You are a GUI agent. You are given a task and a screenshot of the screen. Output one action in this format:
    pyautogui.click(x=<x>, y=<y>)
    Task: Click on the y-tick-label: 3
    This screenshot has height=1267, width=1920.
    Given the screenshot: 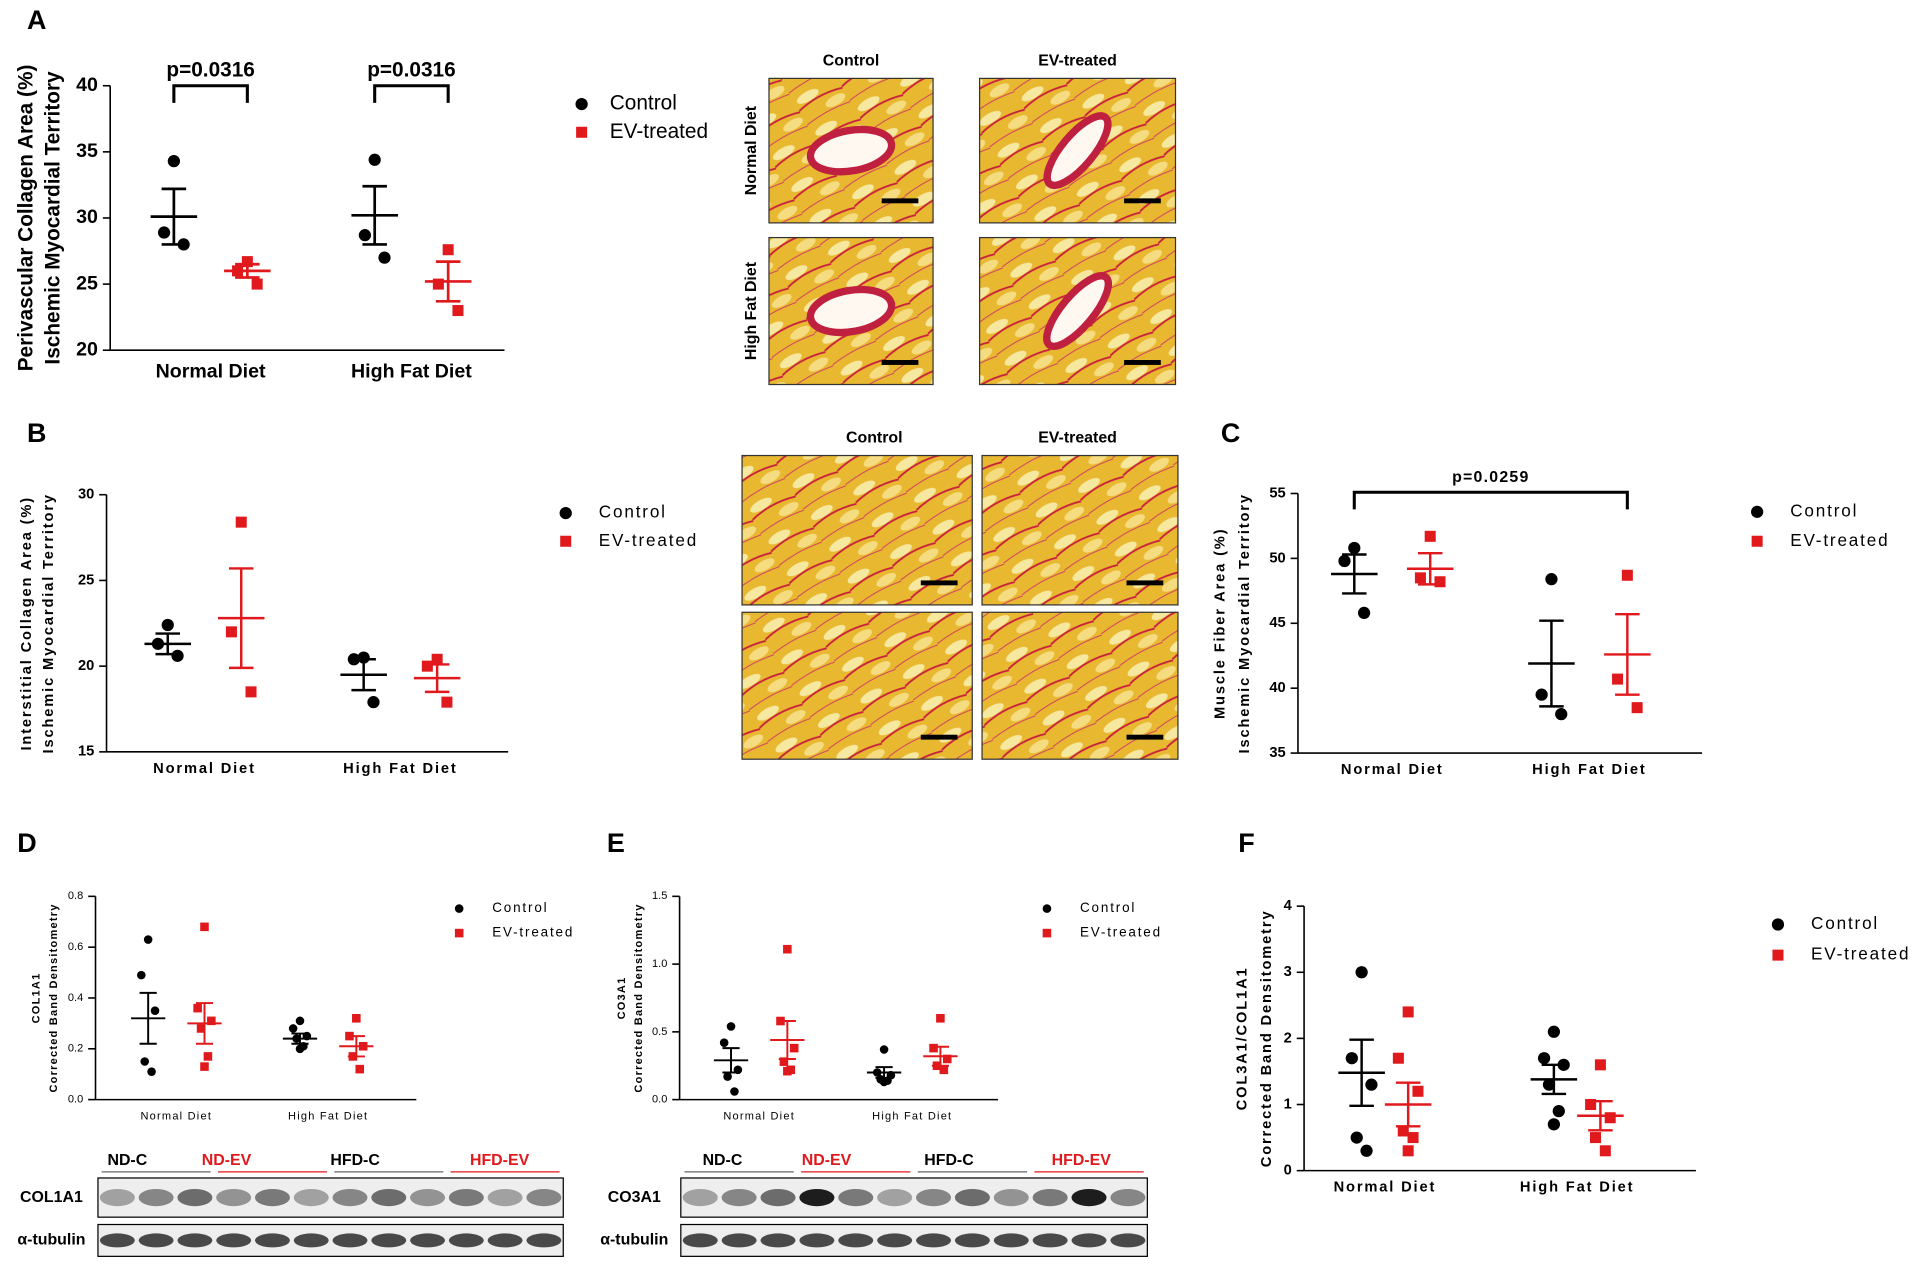 What is the action you would take?
    pyautogui.click(x=1288, y=972)
    